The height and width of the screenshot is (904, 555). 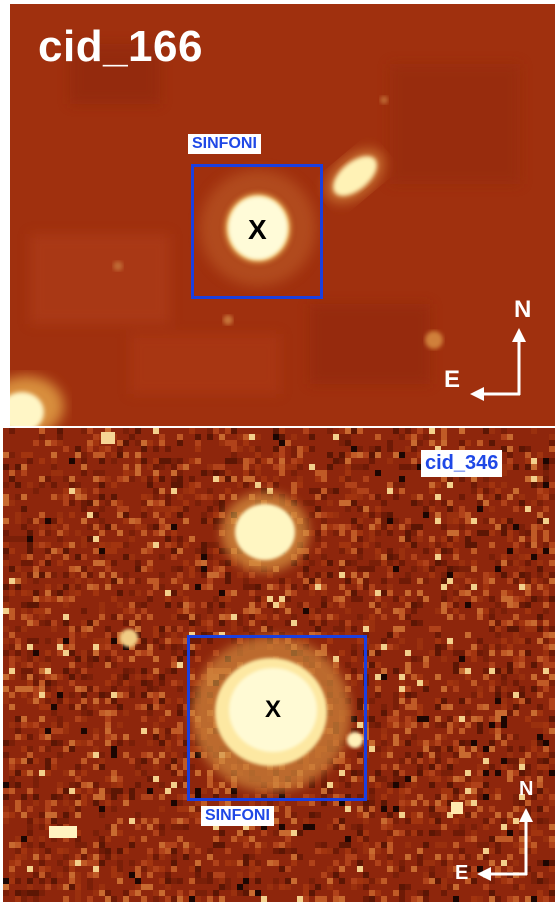 I want to click on target-id-label: cid_166, so click(x=120, y=46).